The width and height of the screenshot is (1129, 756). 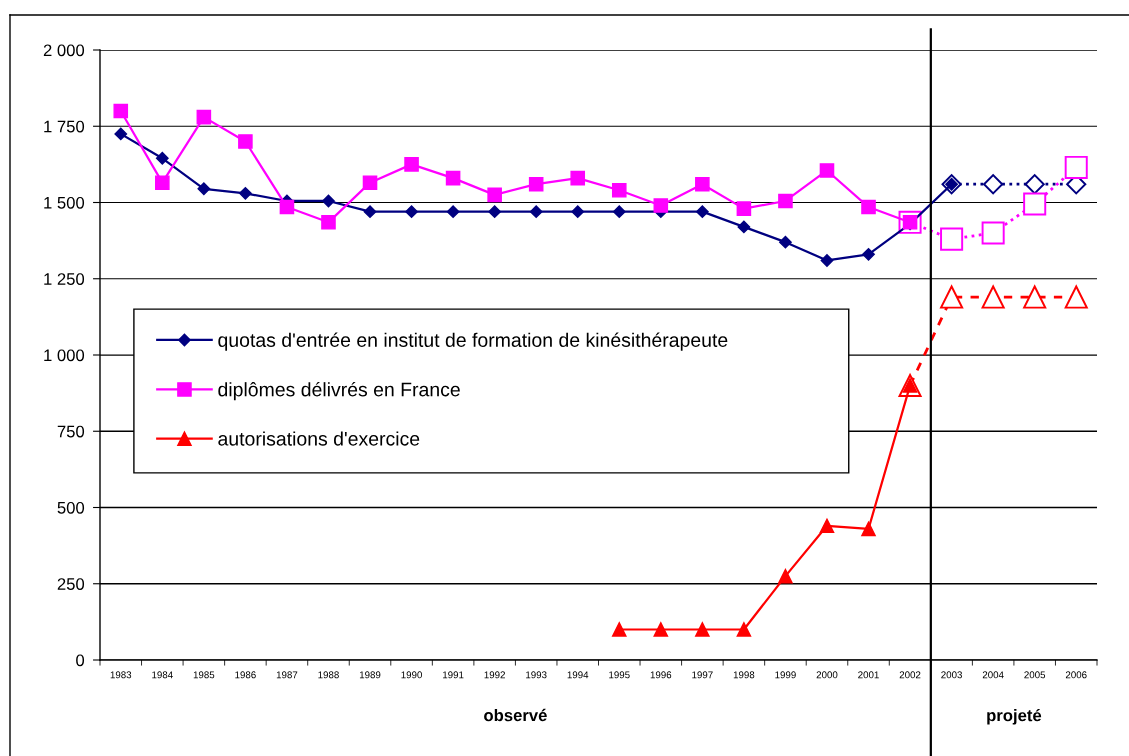 I want to click on x-tick-label: 1992, so click(x=494, y=675).